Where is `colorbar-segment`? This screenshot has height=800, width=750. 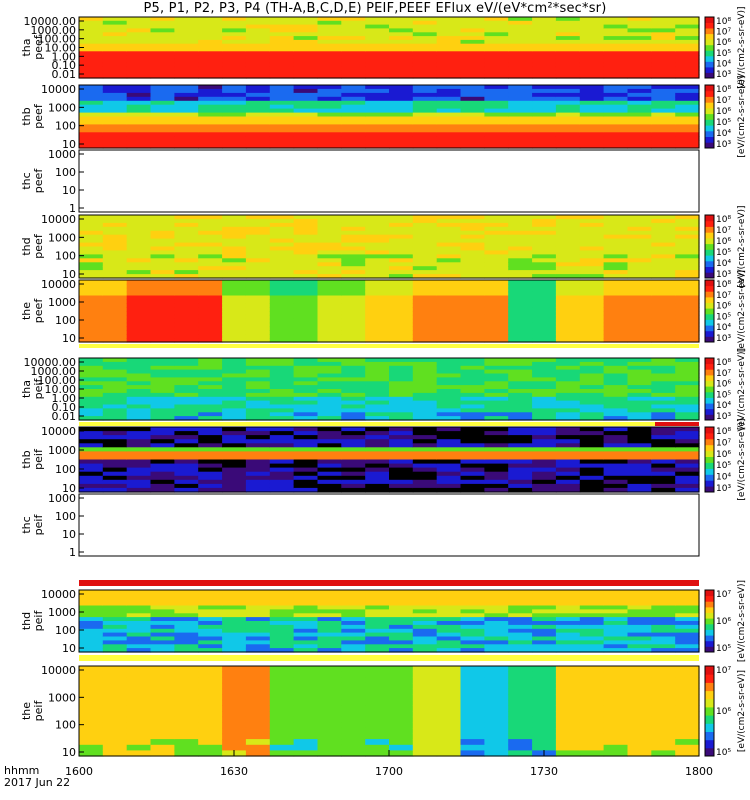 colorbar-segment is located at coordinates (709, 598).